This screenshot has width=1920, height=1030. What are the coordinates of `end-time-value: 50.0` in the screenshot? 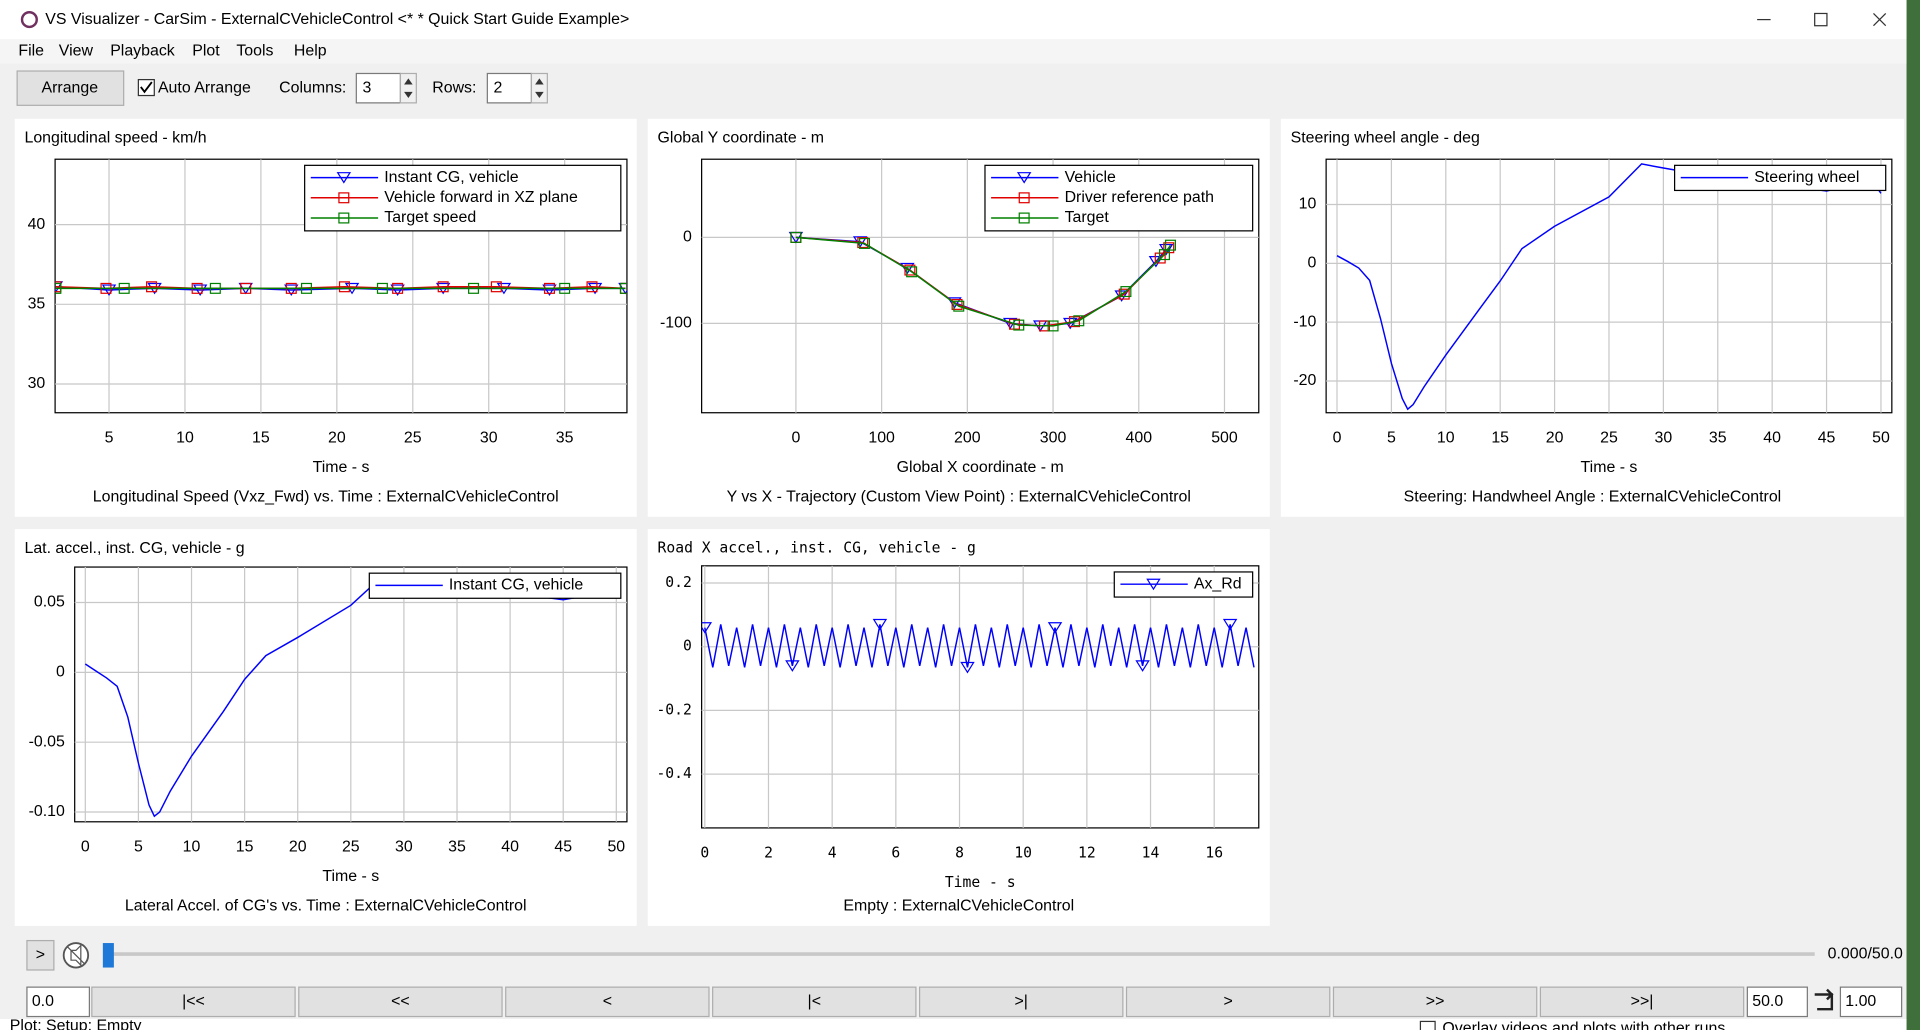 It's located at (1767, 1001).